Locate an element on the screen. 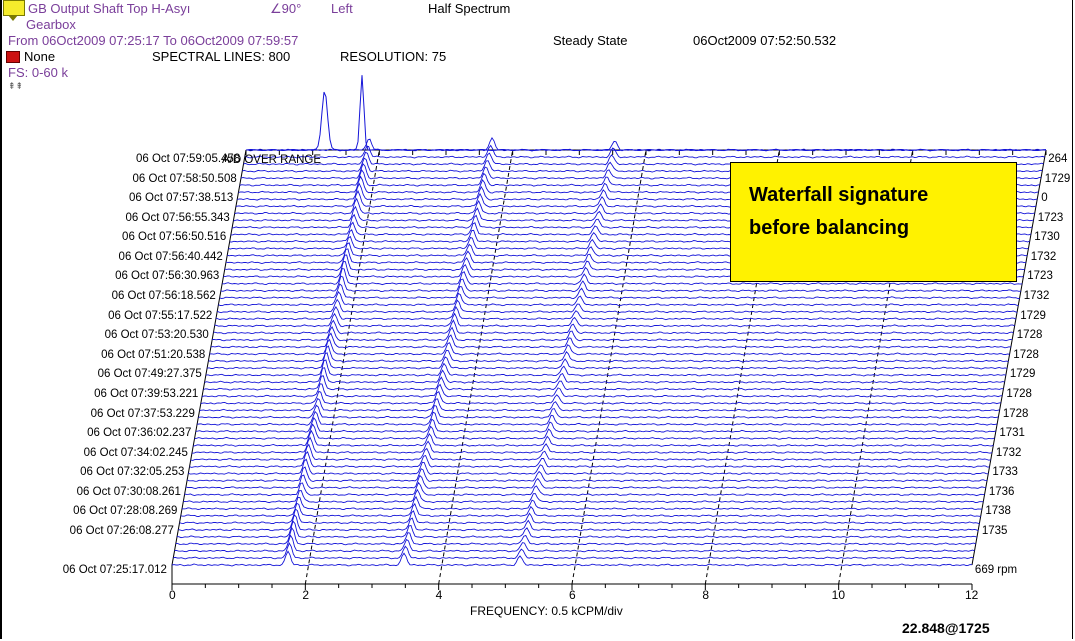 The image size is (1075, 641). time-label: 06 Oct 07:28:08.269 is located at coordinates (125, 511).